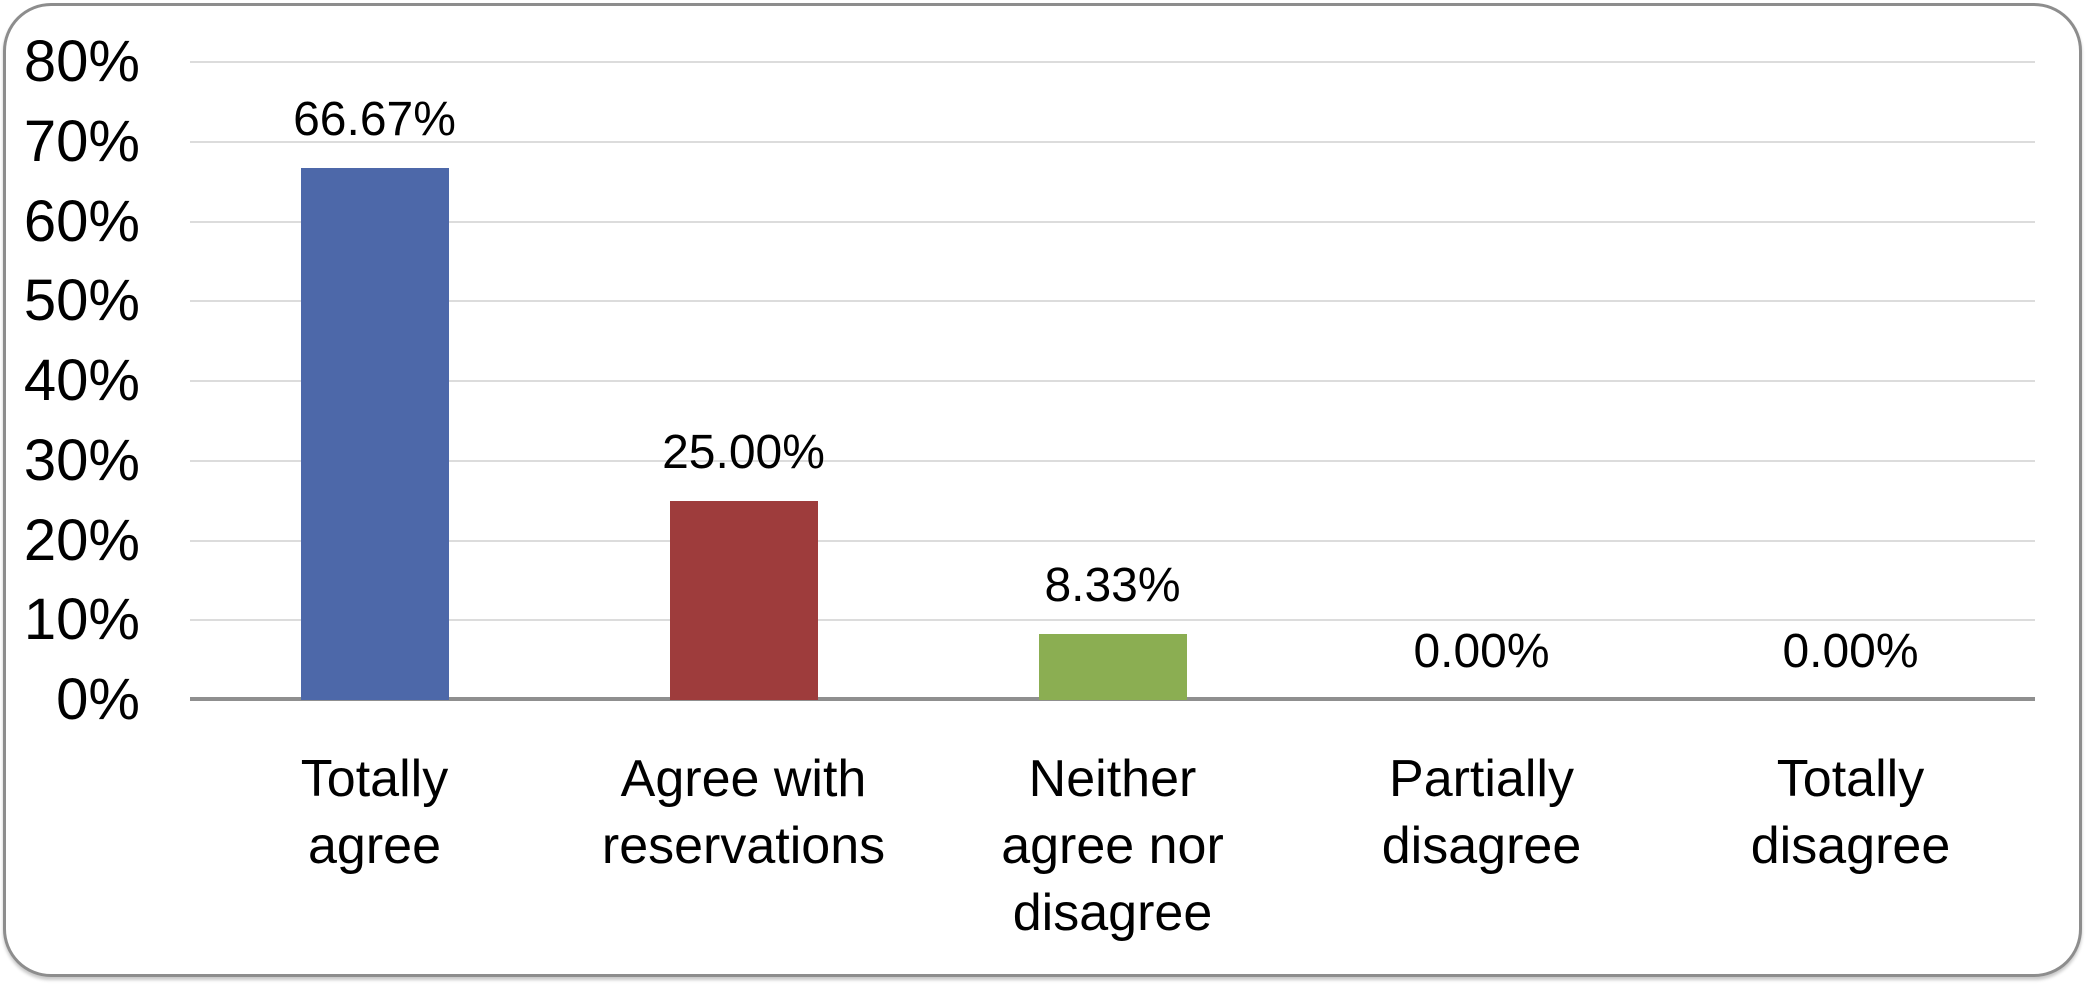  Describe the element at coordinates (1112, 585) in the screenshot. I see `value-label: 8.33%` at that location.